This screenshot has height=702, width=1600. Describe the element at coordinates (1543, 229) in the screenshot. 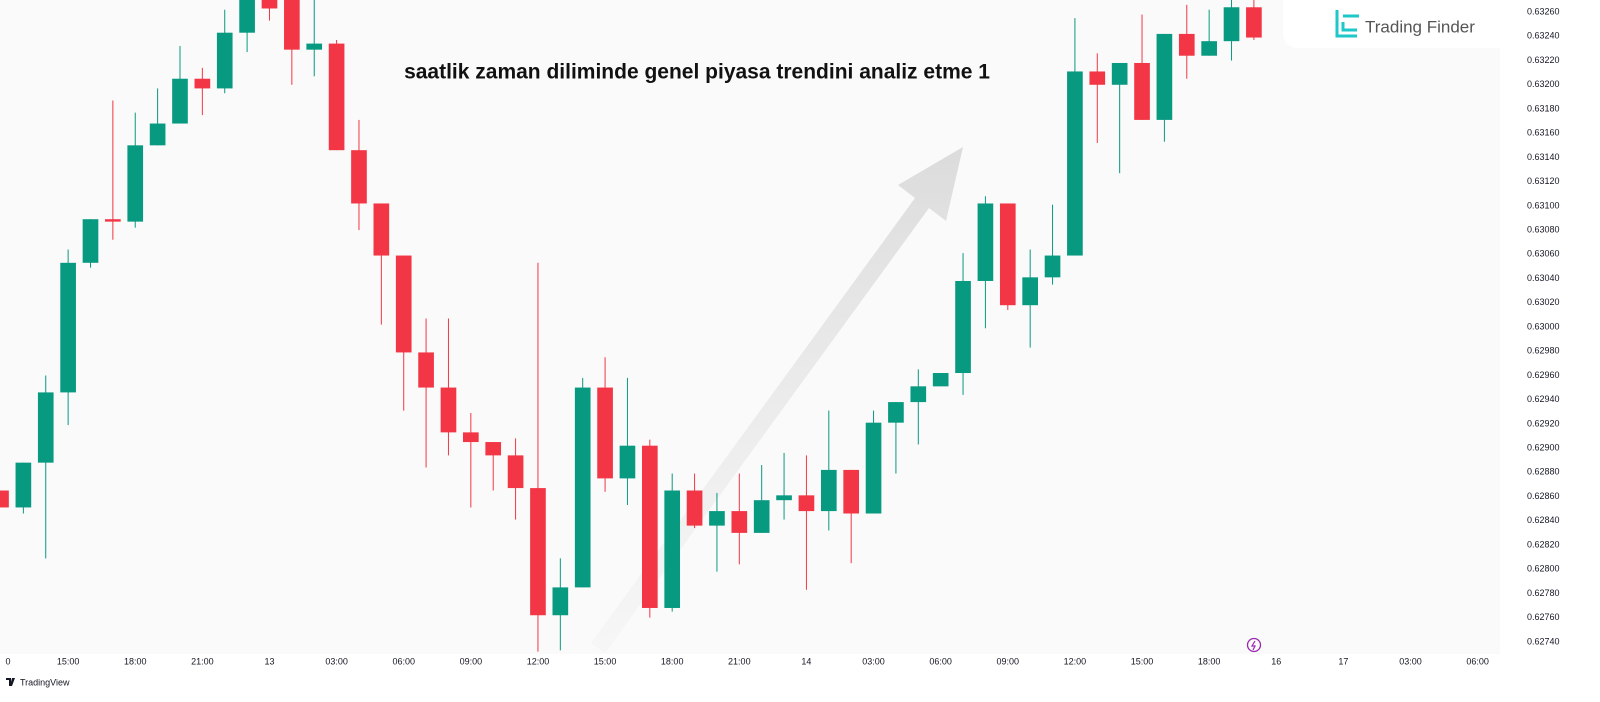

I see `y-tick-label: 0.63080` at that location.